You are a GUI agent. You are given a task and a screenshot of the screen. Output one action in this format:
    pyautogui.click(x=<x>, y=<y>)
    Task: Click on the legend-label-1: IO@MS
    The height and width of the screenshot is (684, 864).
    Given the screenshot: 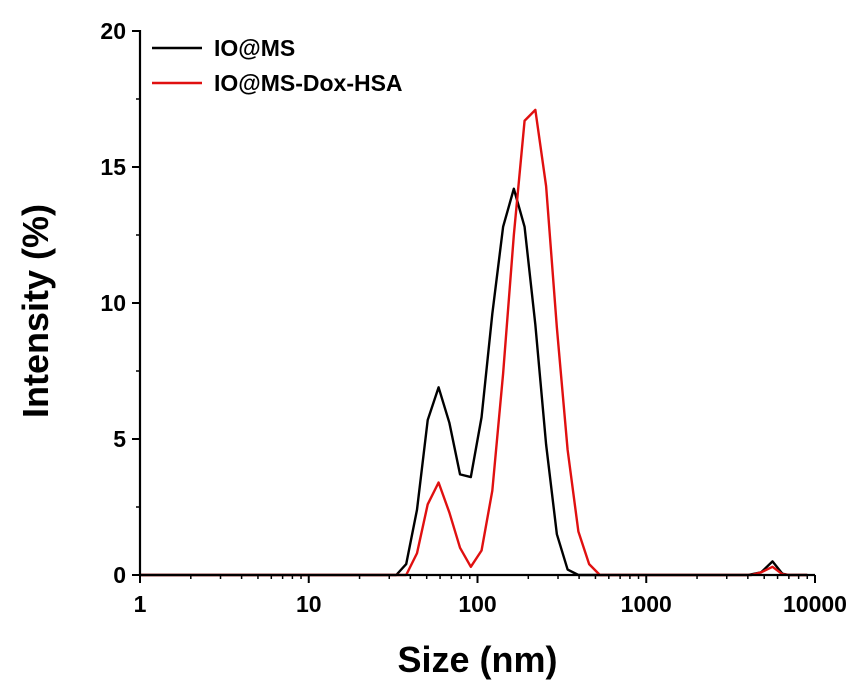 What is the action you would take?
    pyautogui.click(x=254, y=48)
    